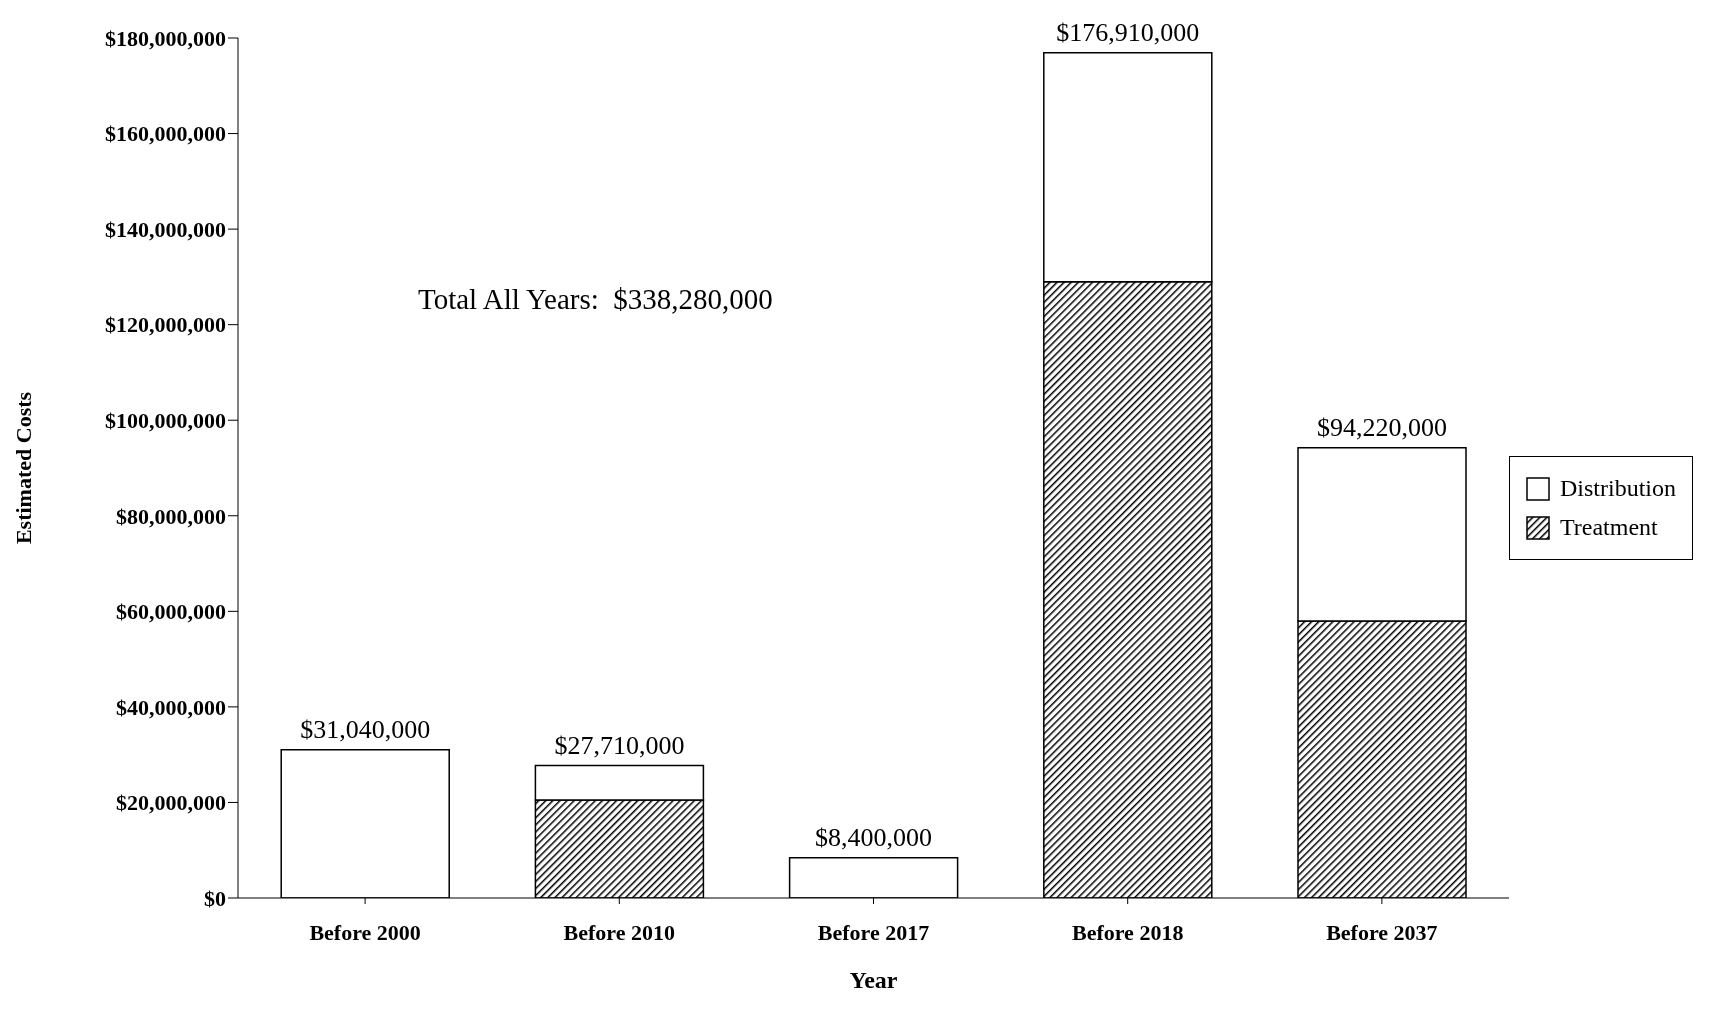  I want to click on y-tick-label: $40,000,000, so click(171, 707).